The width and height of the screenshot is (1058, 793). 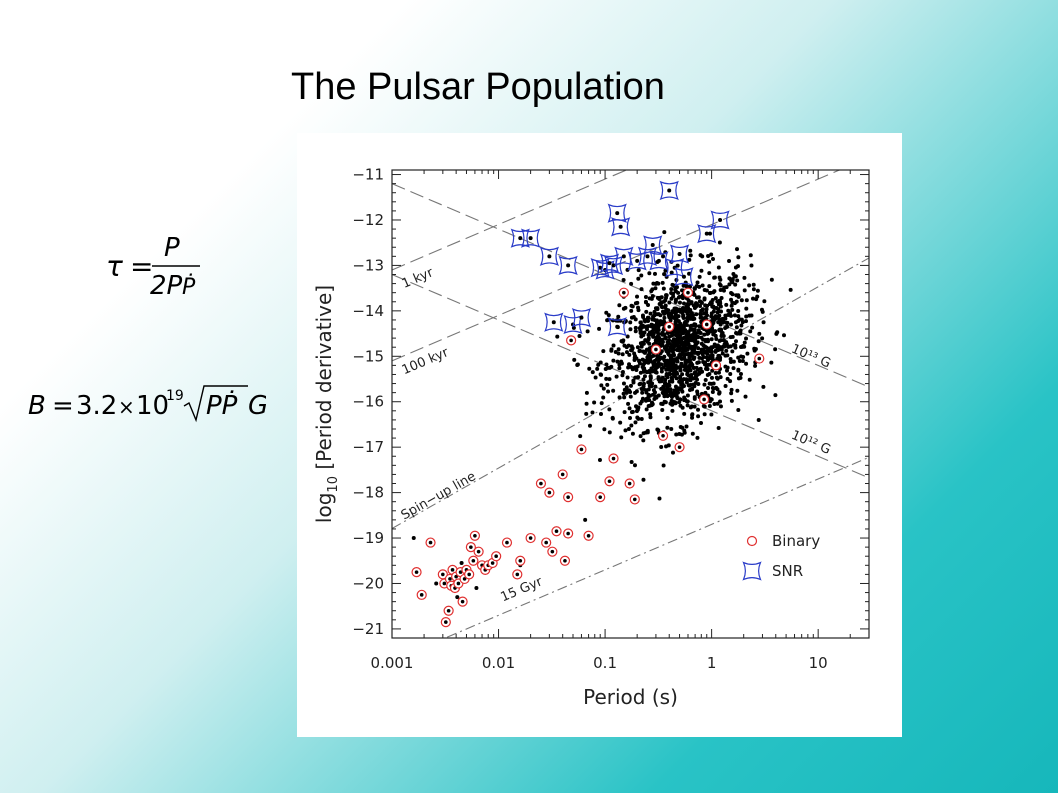 I want to click on tau-symbol: τ, so click(x=114, y=266).